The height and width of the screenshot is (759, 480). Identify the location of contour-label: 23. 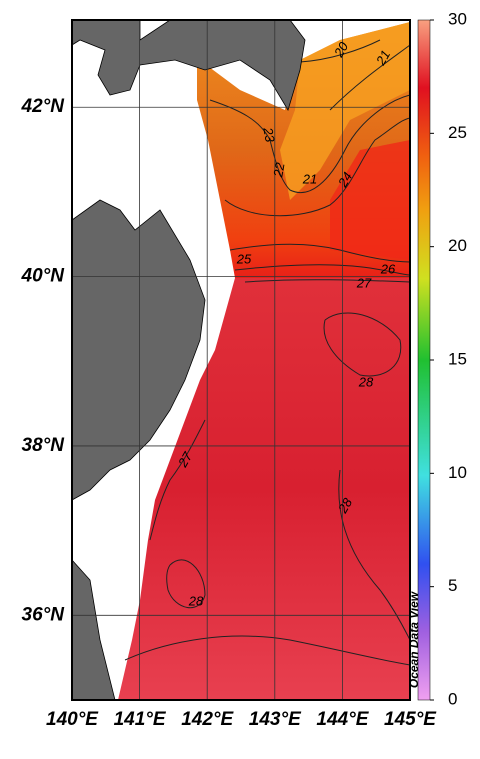
(269, 134).